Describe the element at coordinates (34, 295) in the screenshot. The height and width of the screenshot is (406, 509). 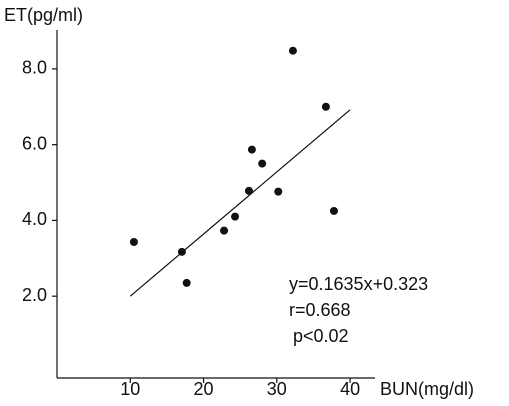
I see `y-tick-label: 2.0` at that location.